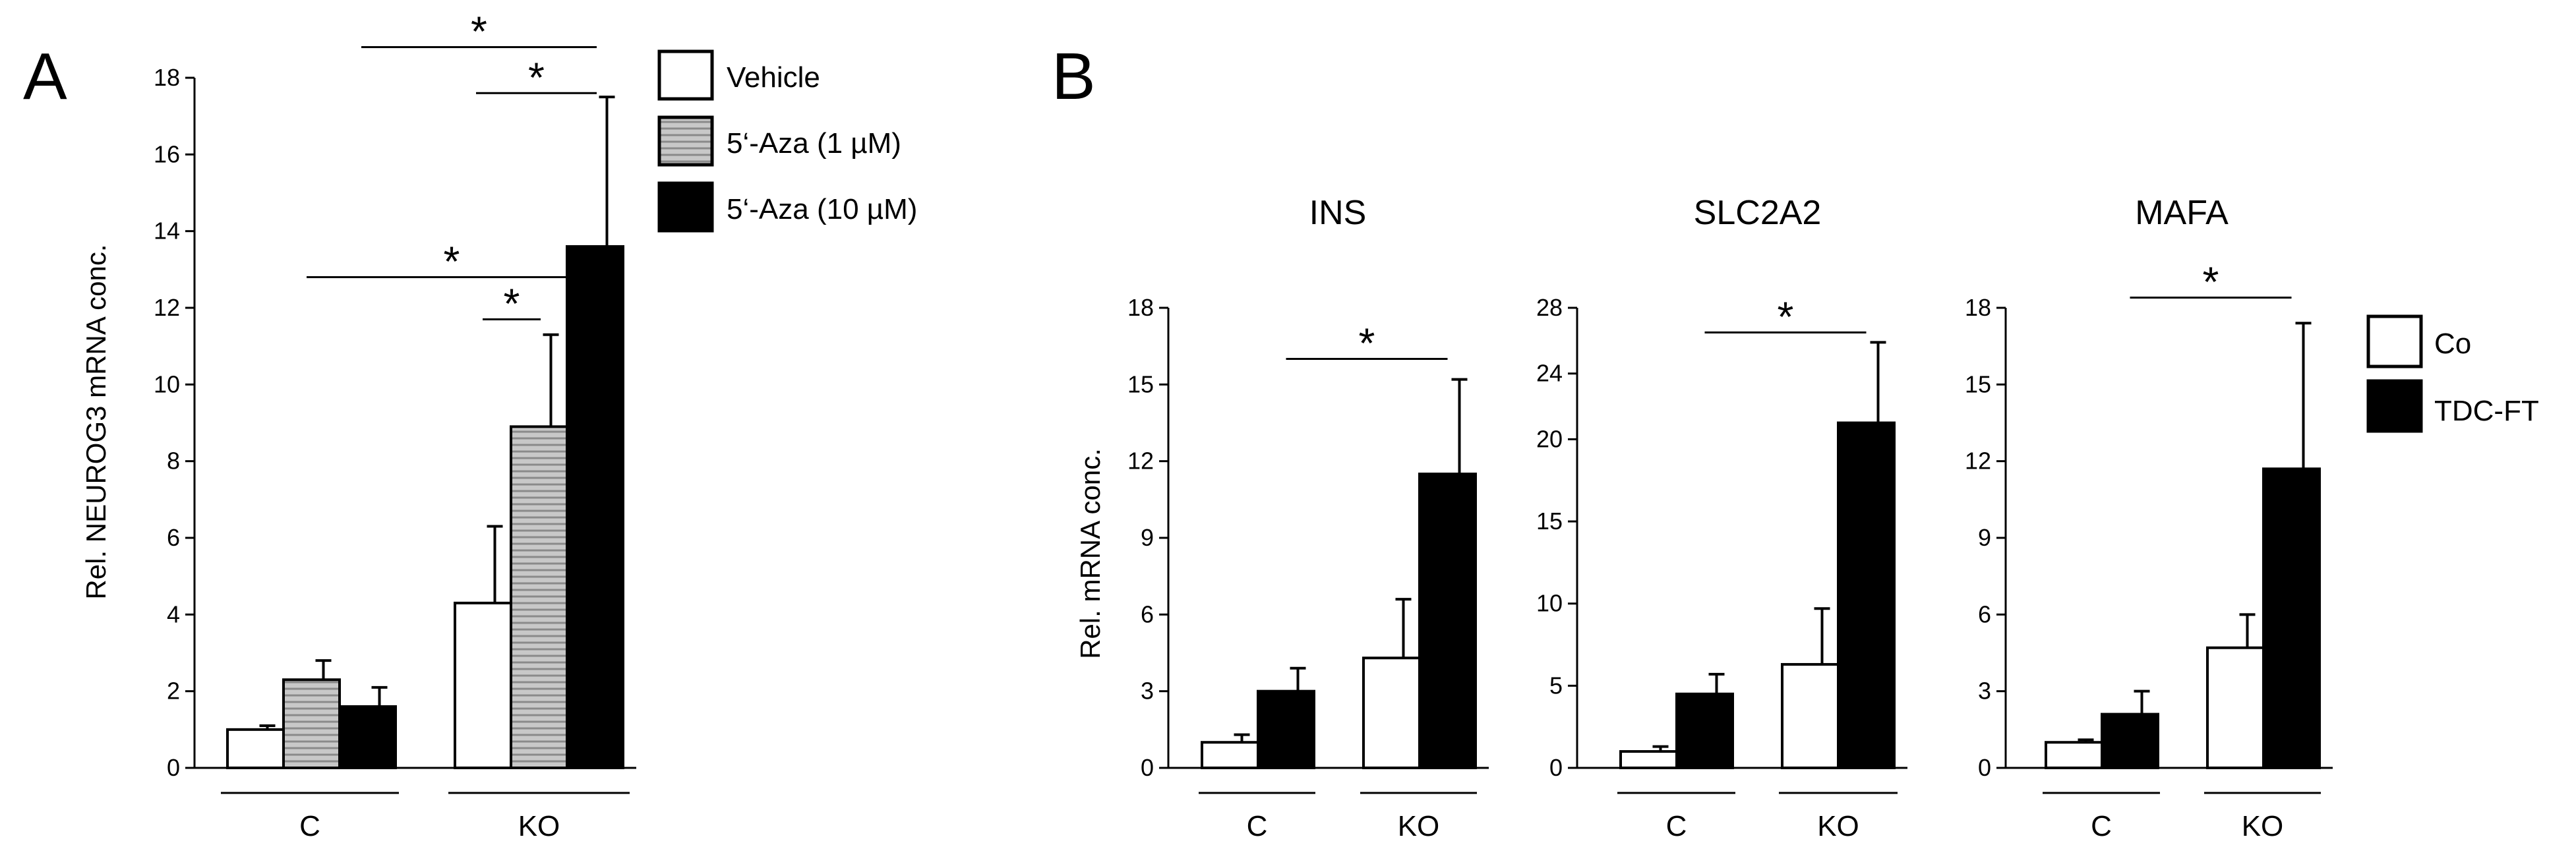 Image resolution: width=2576 pixels, height=845 pixels. Describe the element at coordinates (1367, 343) in the screenshot. I see `chart-2-significance-star-1: *` at that location.